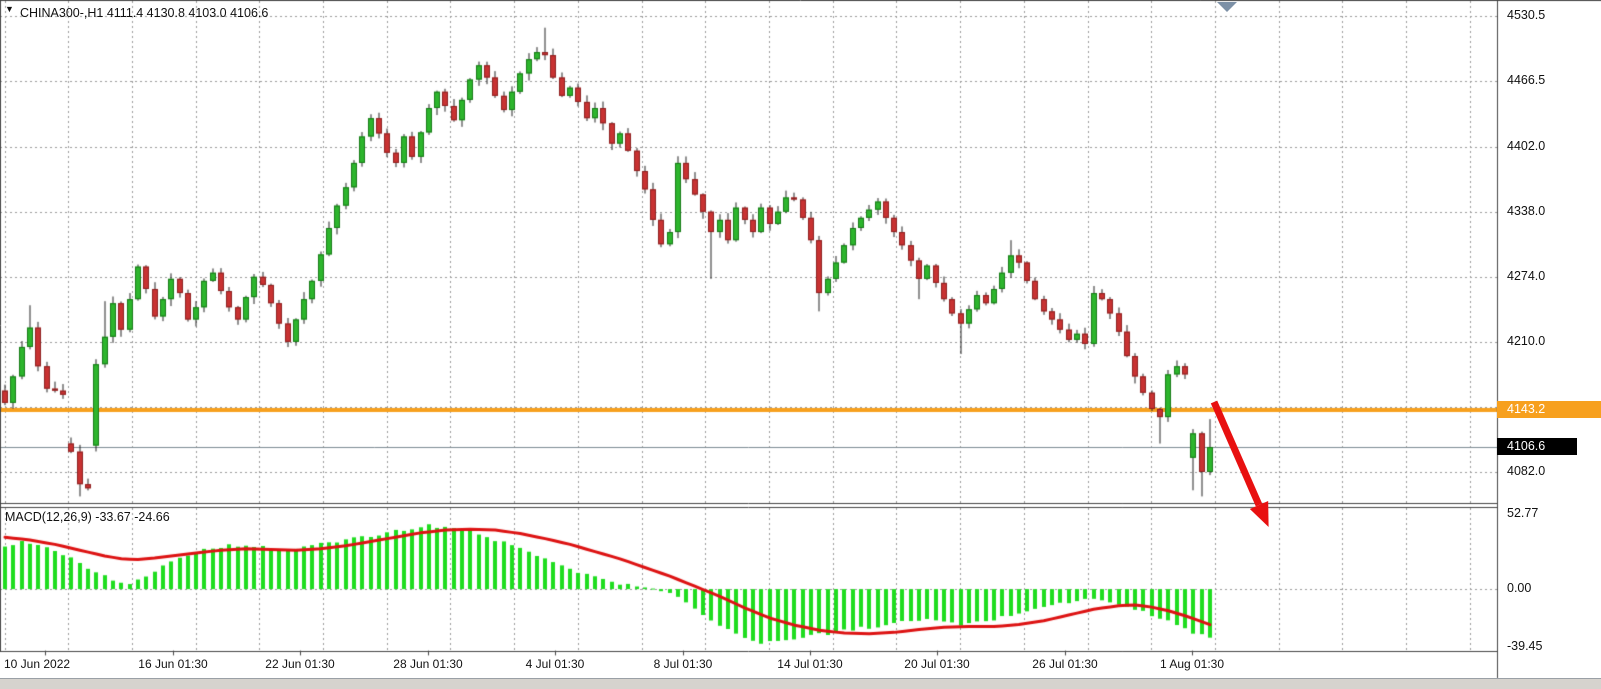 This screenshot has height=689, width=1601. What do you see at coordinates (1549, 410) in the screenshot?
I see `orange-price-badge: 4143.2` at bounding box center [1549, 410].